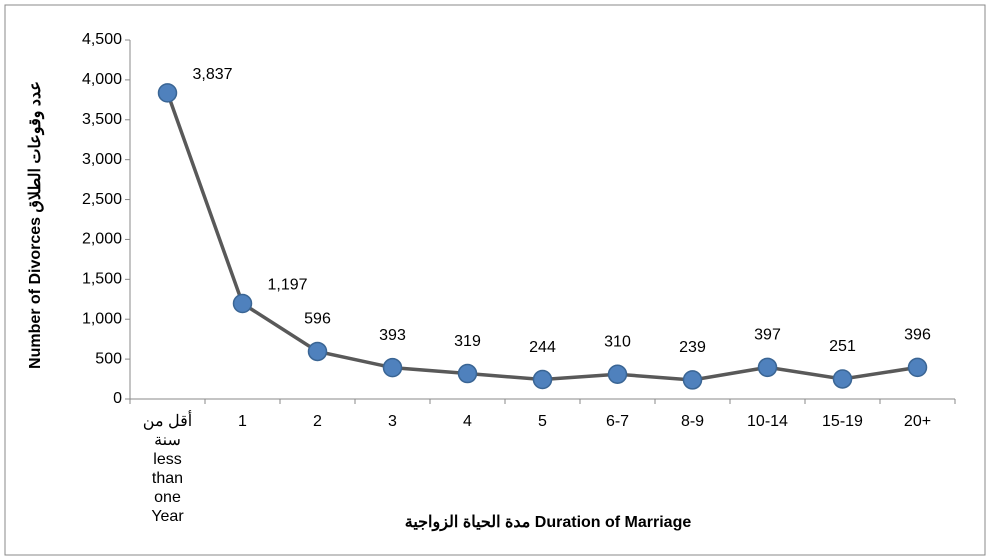  I want to click on x-tick-label: 8-9, so click(692, 421).